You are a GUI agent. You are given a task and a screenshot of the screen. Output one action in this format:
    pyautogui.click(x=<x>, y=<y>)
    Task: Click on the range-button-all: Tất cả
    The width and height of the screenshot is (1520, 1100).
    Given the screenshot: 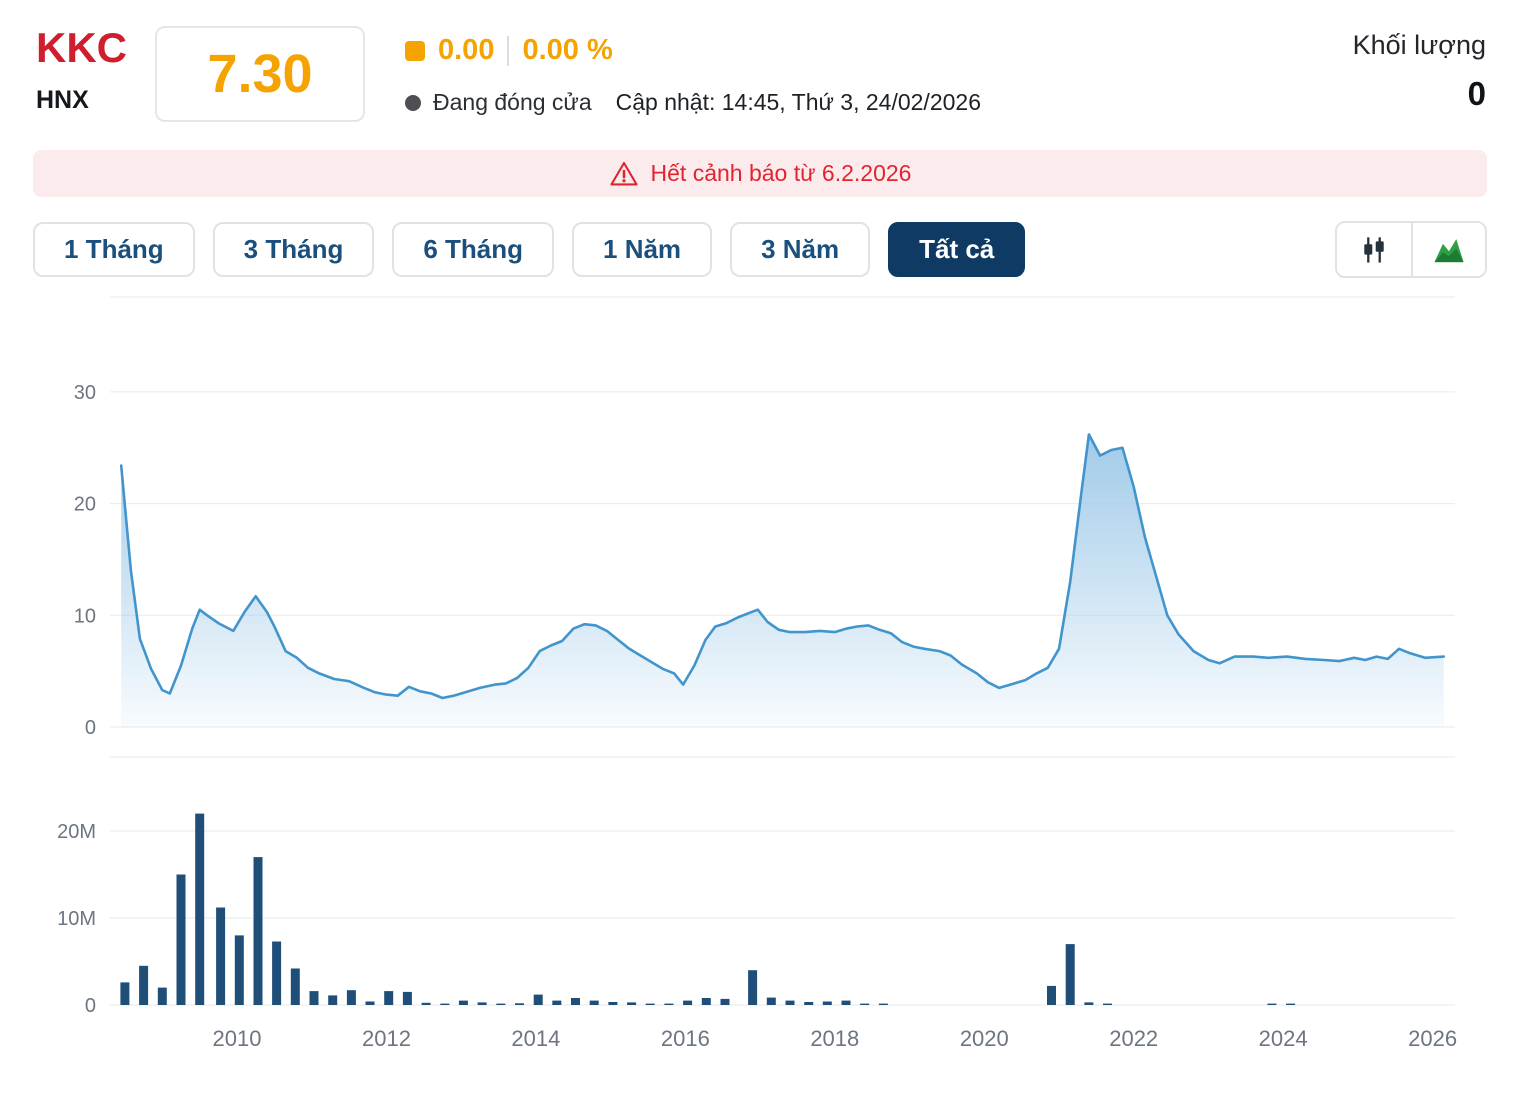 What is the action you would take?
    pyautogui.click(x=957, y=249)
    